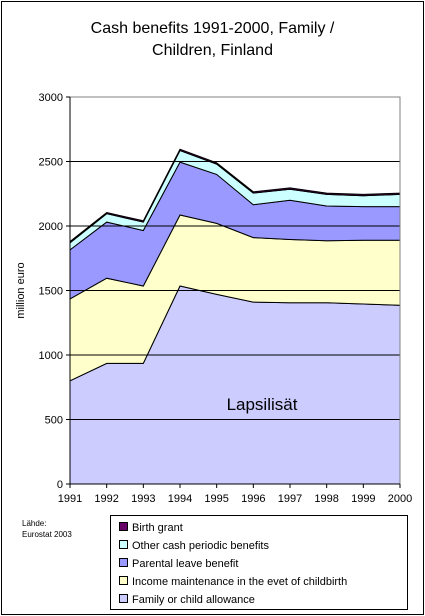  What do you see at coordinates (326, 499) in the screenshot?
I see `x-tick-label-1998: 1998` at bounding box center [326, 499].